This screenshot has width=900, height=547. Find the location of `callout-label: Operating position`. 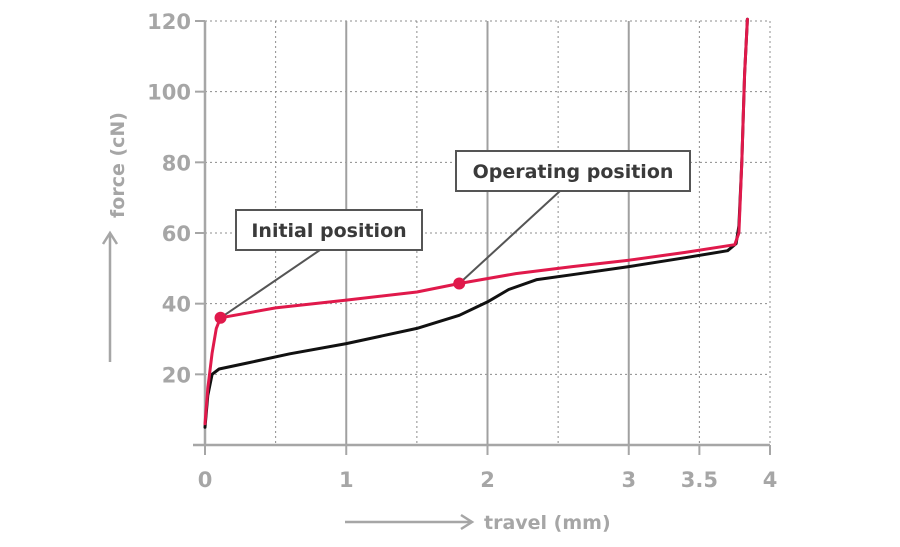

callout-label: Operating position is located at coordinates (573, 172).